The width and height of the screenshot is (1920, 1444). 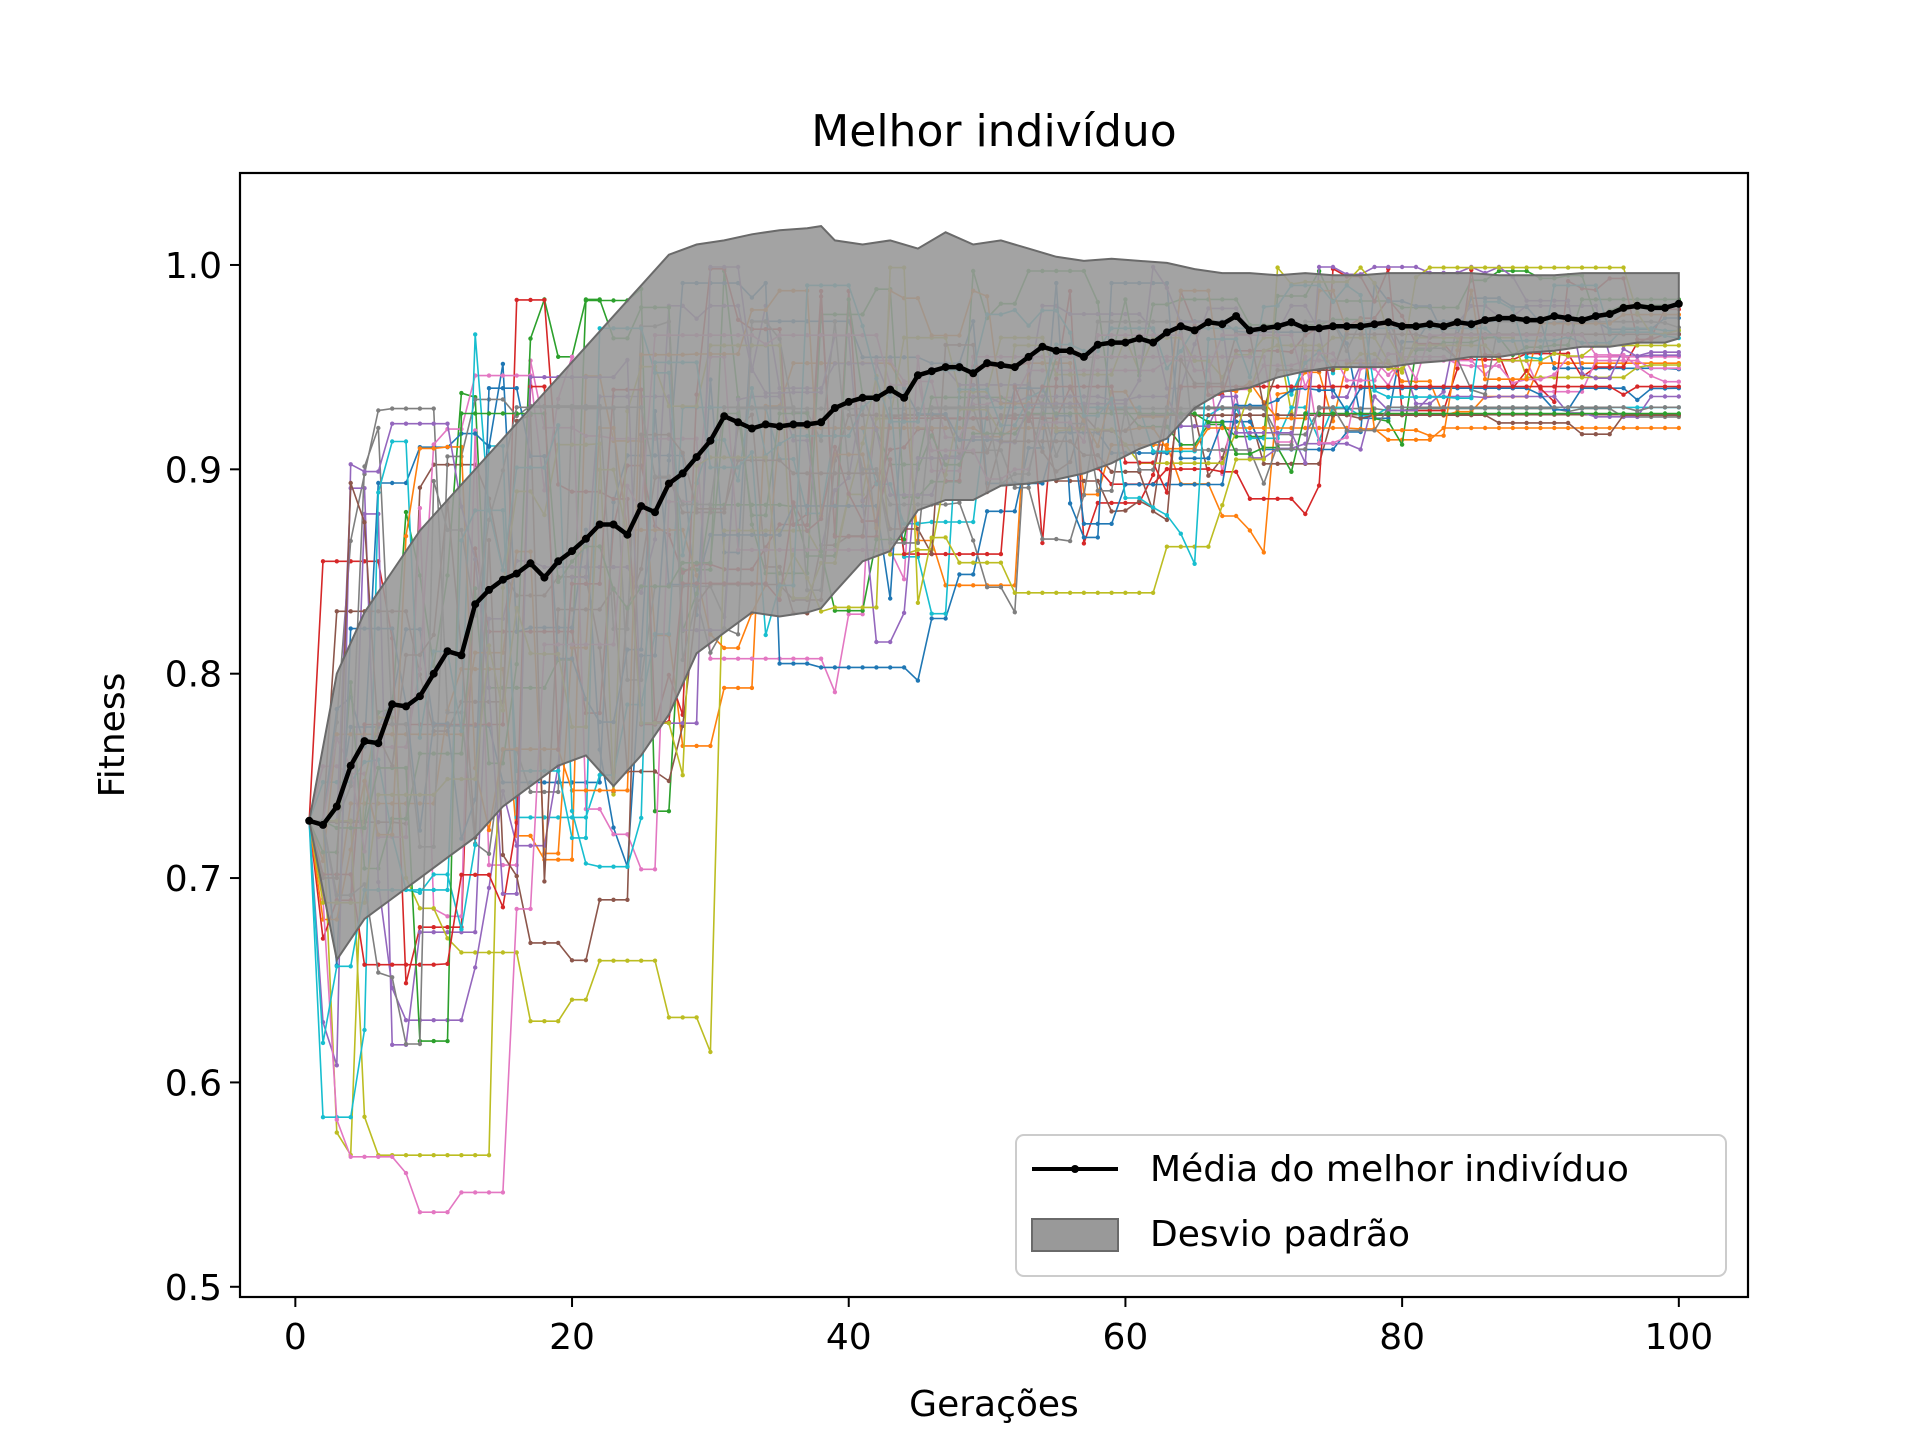 I want to click on y-tick-label: 1.0, so click(x=193, y=266).